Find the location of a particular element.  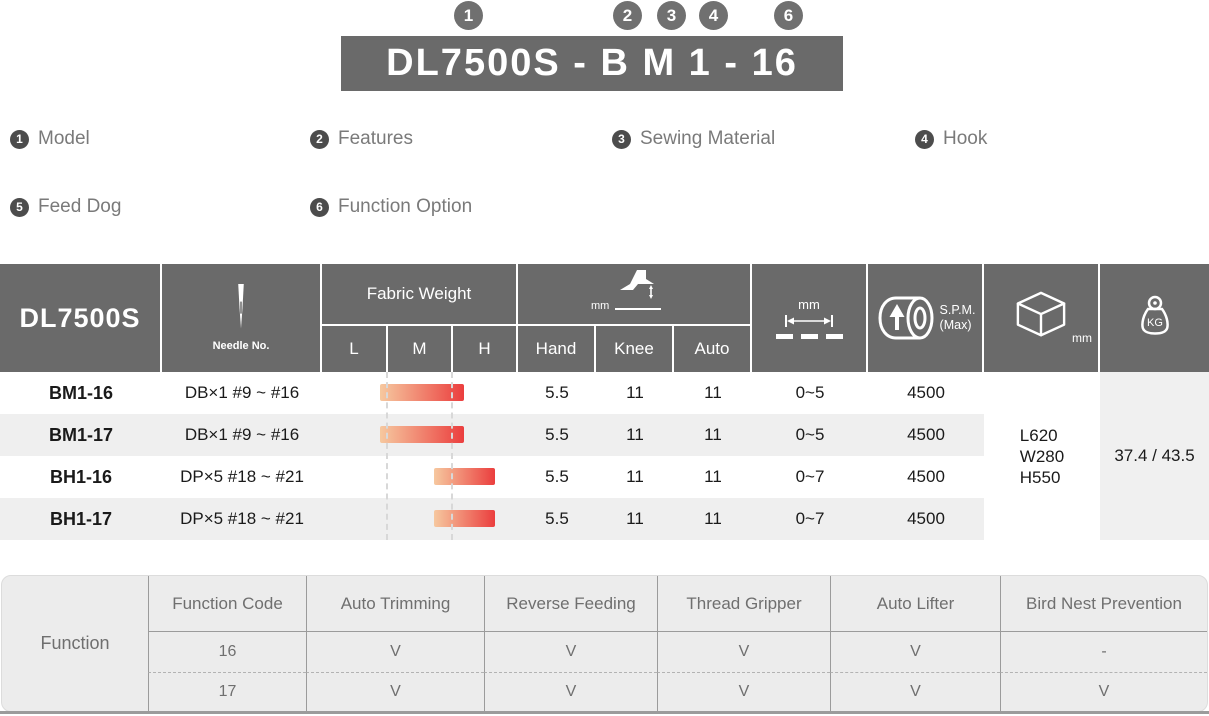

fabric-sub-heavy: H is located at coordinates (484, 349).